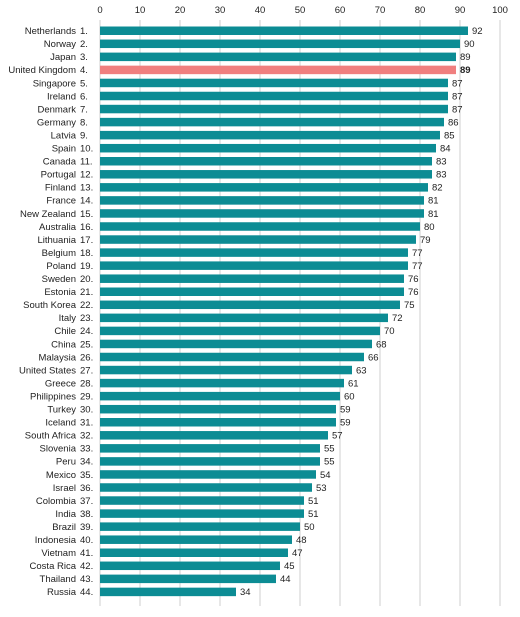  Describe the element at coordinates (220, 10) in the screenshot. I see `x-tick-label: 30` at that location.